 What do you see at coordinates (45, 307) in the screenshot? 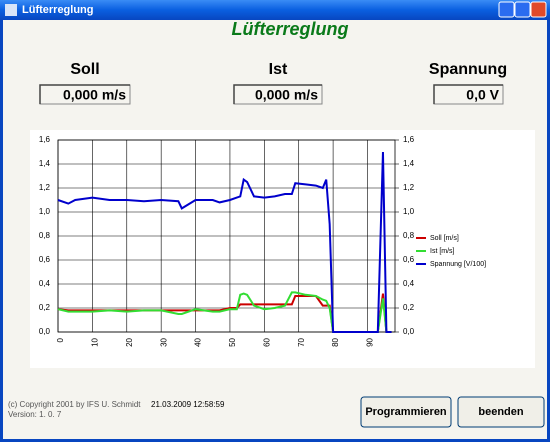
I see `y-tick-label: 0,2` at bounding box center [45, 307].